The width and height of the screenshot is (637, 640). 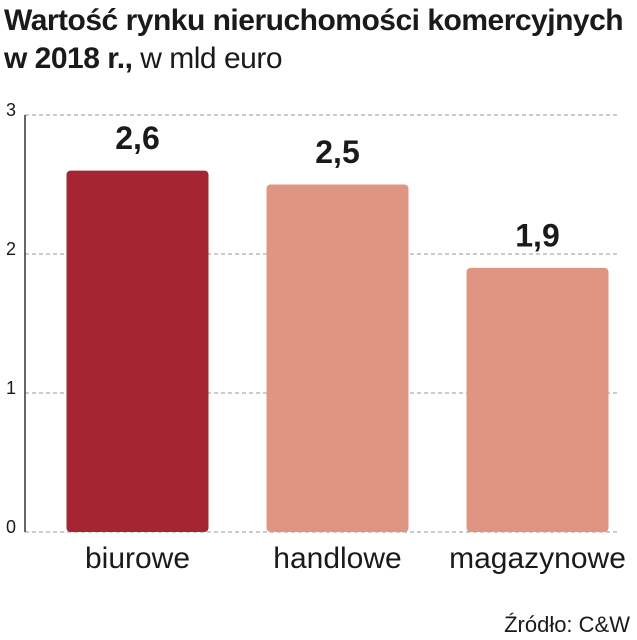 I want to click on y-tick-label: 1, so click(x=11, y=388).